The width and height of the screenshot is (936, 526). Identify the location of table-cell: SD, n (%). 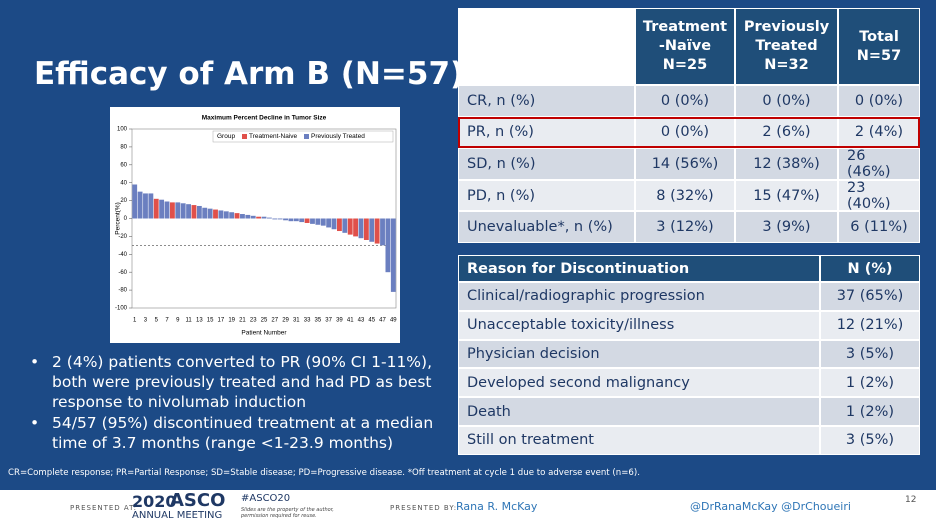
(546, 164).